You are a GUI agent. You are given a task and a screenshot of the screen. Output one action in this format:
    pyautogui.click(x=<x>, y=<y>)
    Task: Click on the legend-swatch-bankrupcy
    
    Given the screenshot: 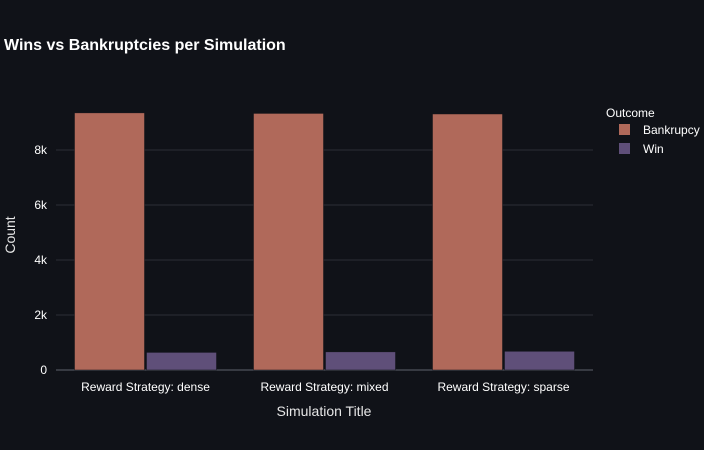 What is the action you would take?
    pyautogui.click(x=624, y=129)
    